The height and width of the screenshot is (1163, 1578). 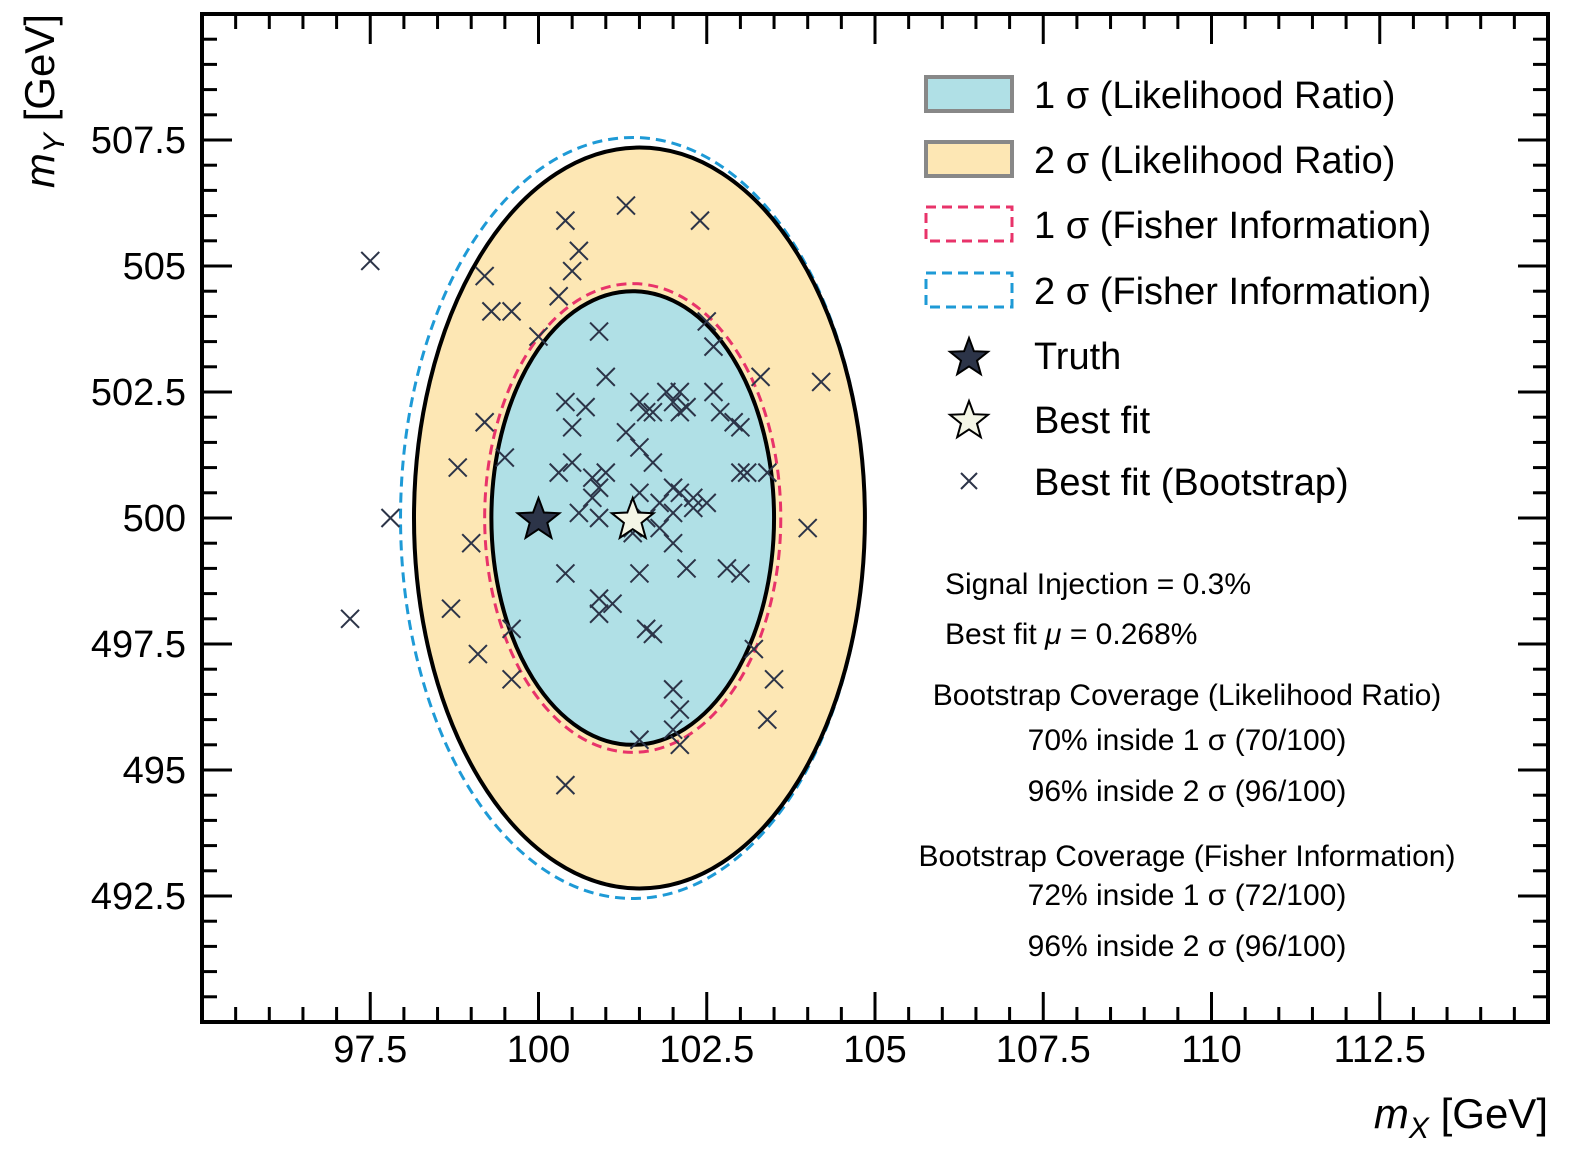 What do you see at coordinates (538, 518) in the screenshot?
I see `truth-star` at bounding box center [538, 518].